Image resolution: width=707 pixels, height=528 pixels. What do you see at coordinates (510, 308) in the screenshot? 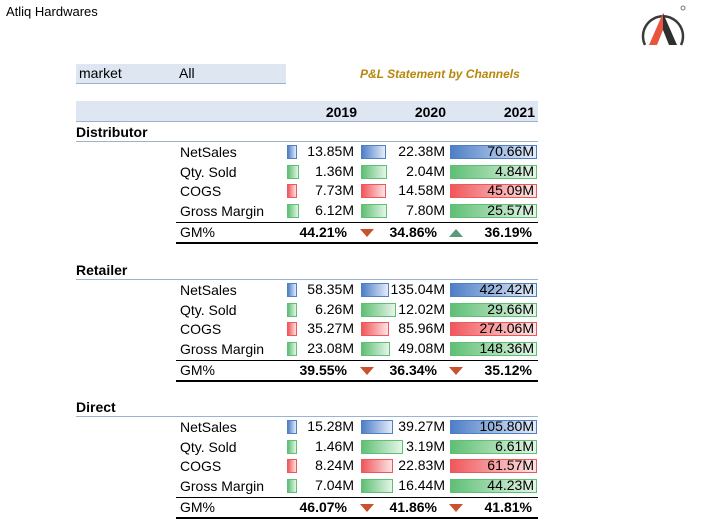
I see `metric-value: 29.66M` at bounding box center [510, 308].